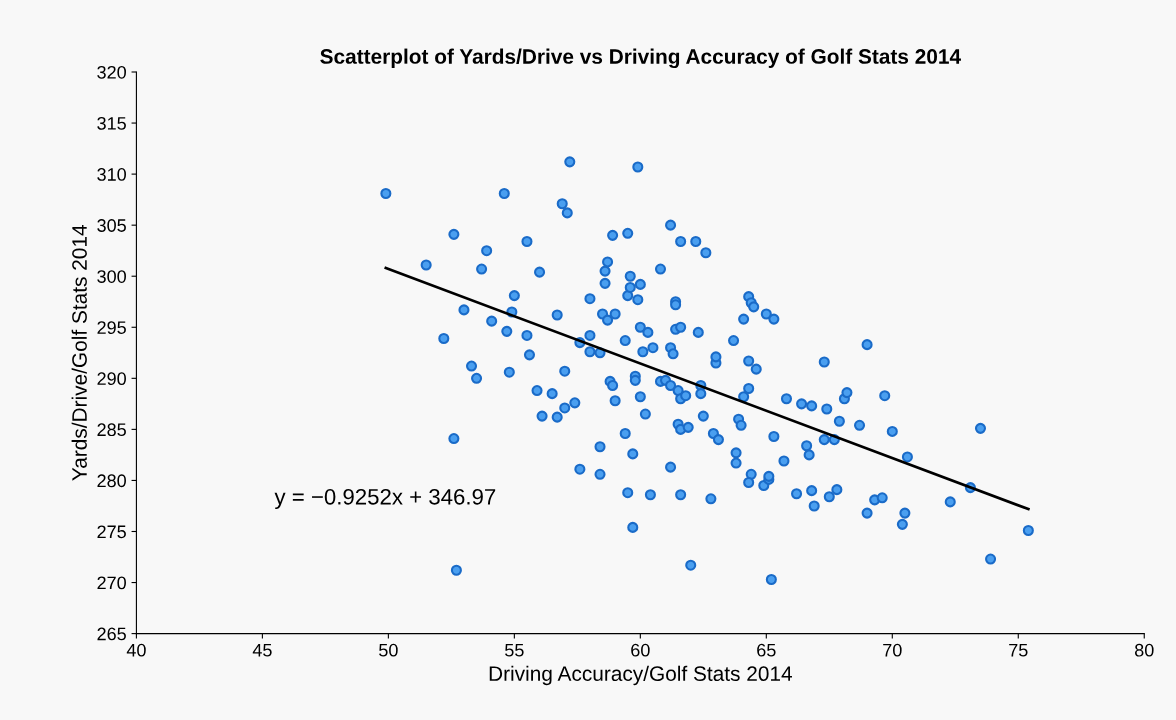 This screenshot has height=720, width=1176. Describe the element at coordinates (640, 675) in the screenshot. I see `x-axis-title: Driving Accuracy/Golf Stats 2014` at that location.